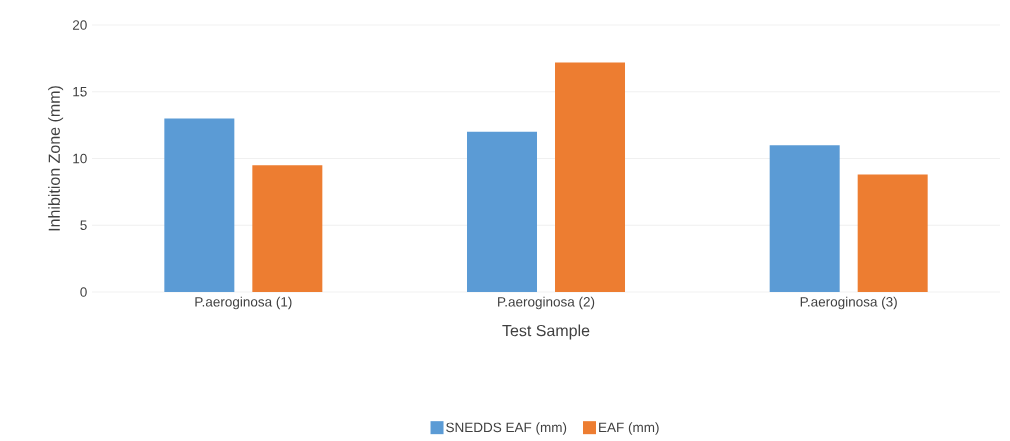 The width and height of the screenshot is (1010, 441). I want to click on x-tick-label: P.aeroginosa (1), so click(243, 303).